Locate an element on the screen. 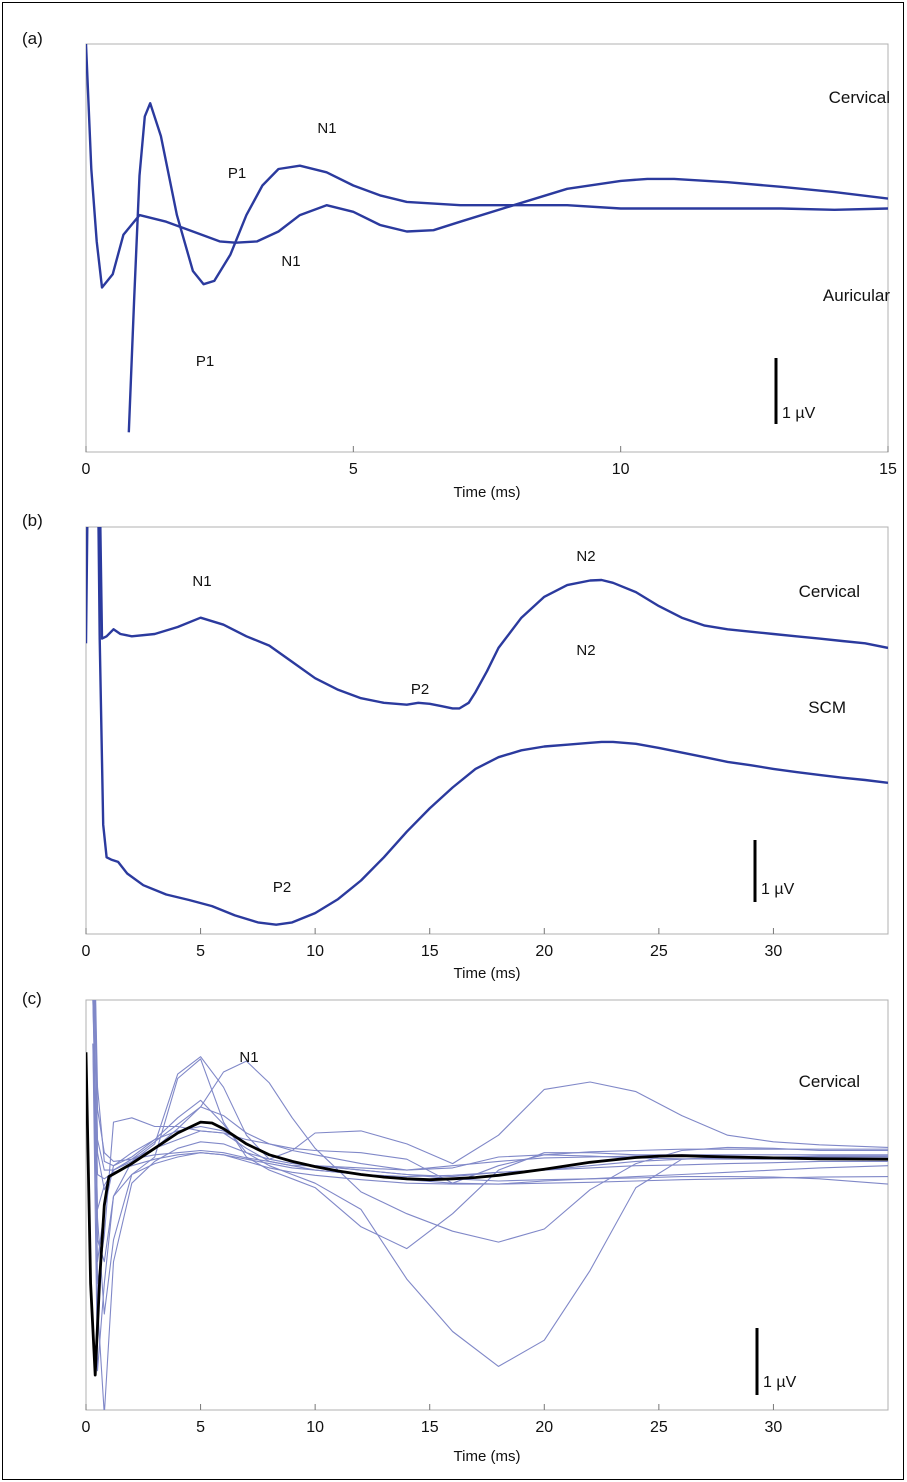  trace-label: SCM is located at coordinates (827, 707).